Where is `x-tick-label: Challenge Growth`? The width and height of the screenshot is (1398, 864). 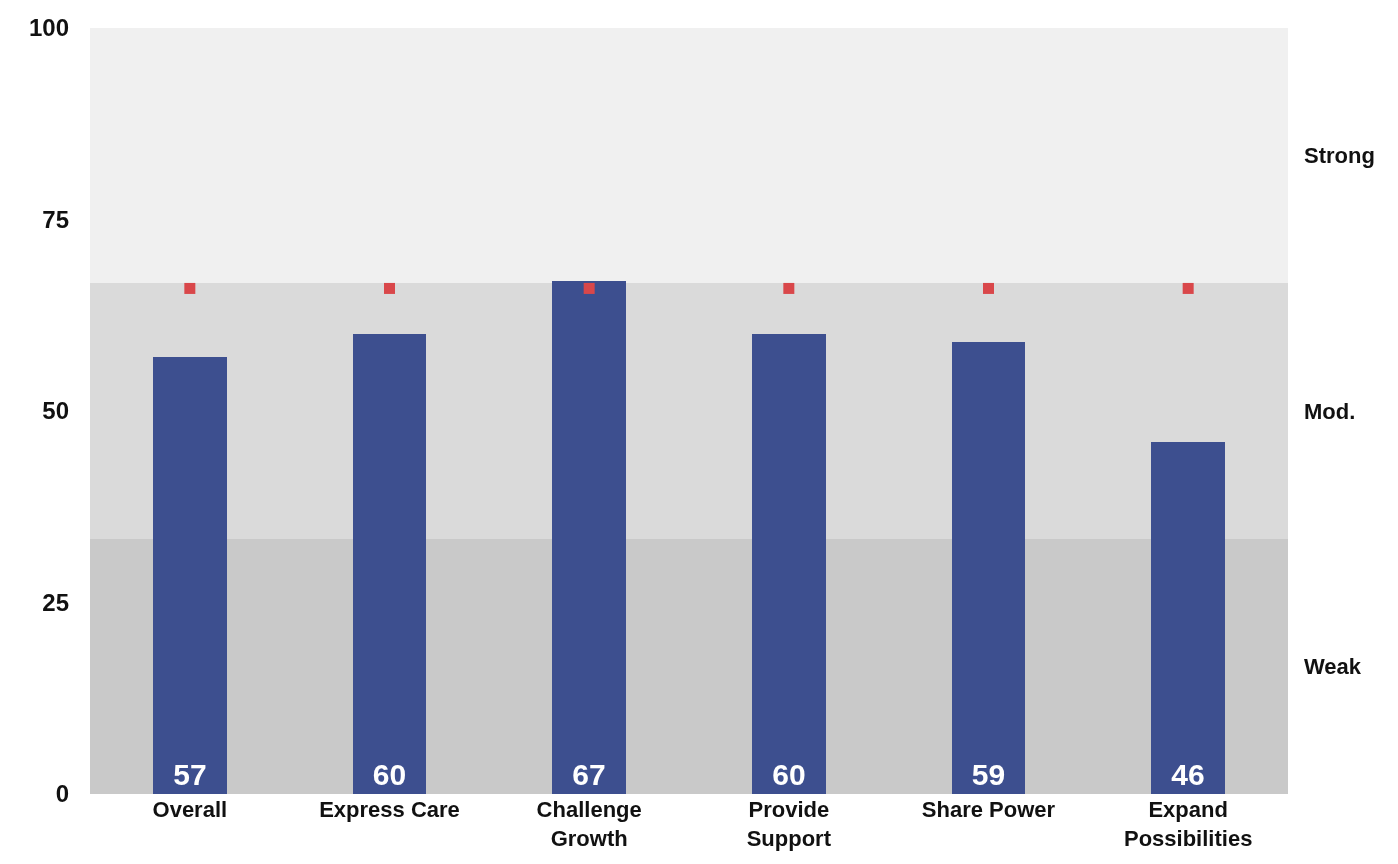
x-tick-label: Challenge Growth is located at coordinates (589, 824).